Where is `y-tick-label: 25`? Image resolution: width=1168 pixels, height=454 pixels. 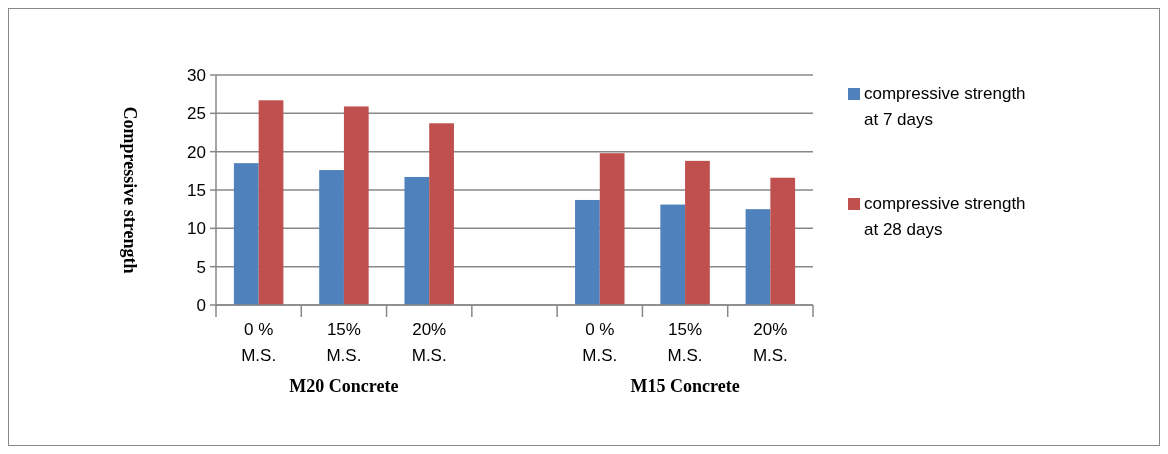 y-tick-label: 25 is located at coordinates (196, 114).